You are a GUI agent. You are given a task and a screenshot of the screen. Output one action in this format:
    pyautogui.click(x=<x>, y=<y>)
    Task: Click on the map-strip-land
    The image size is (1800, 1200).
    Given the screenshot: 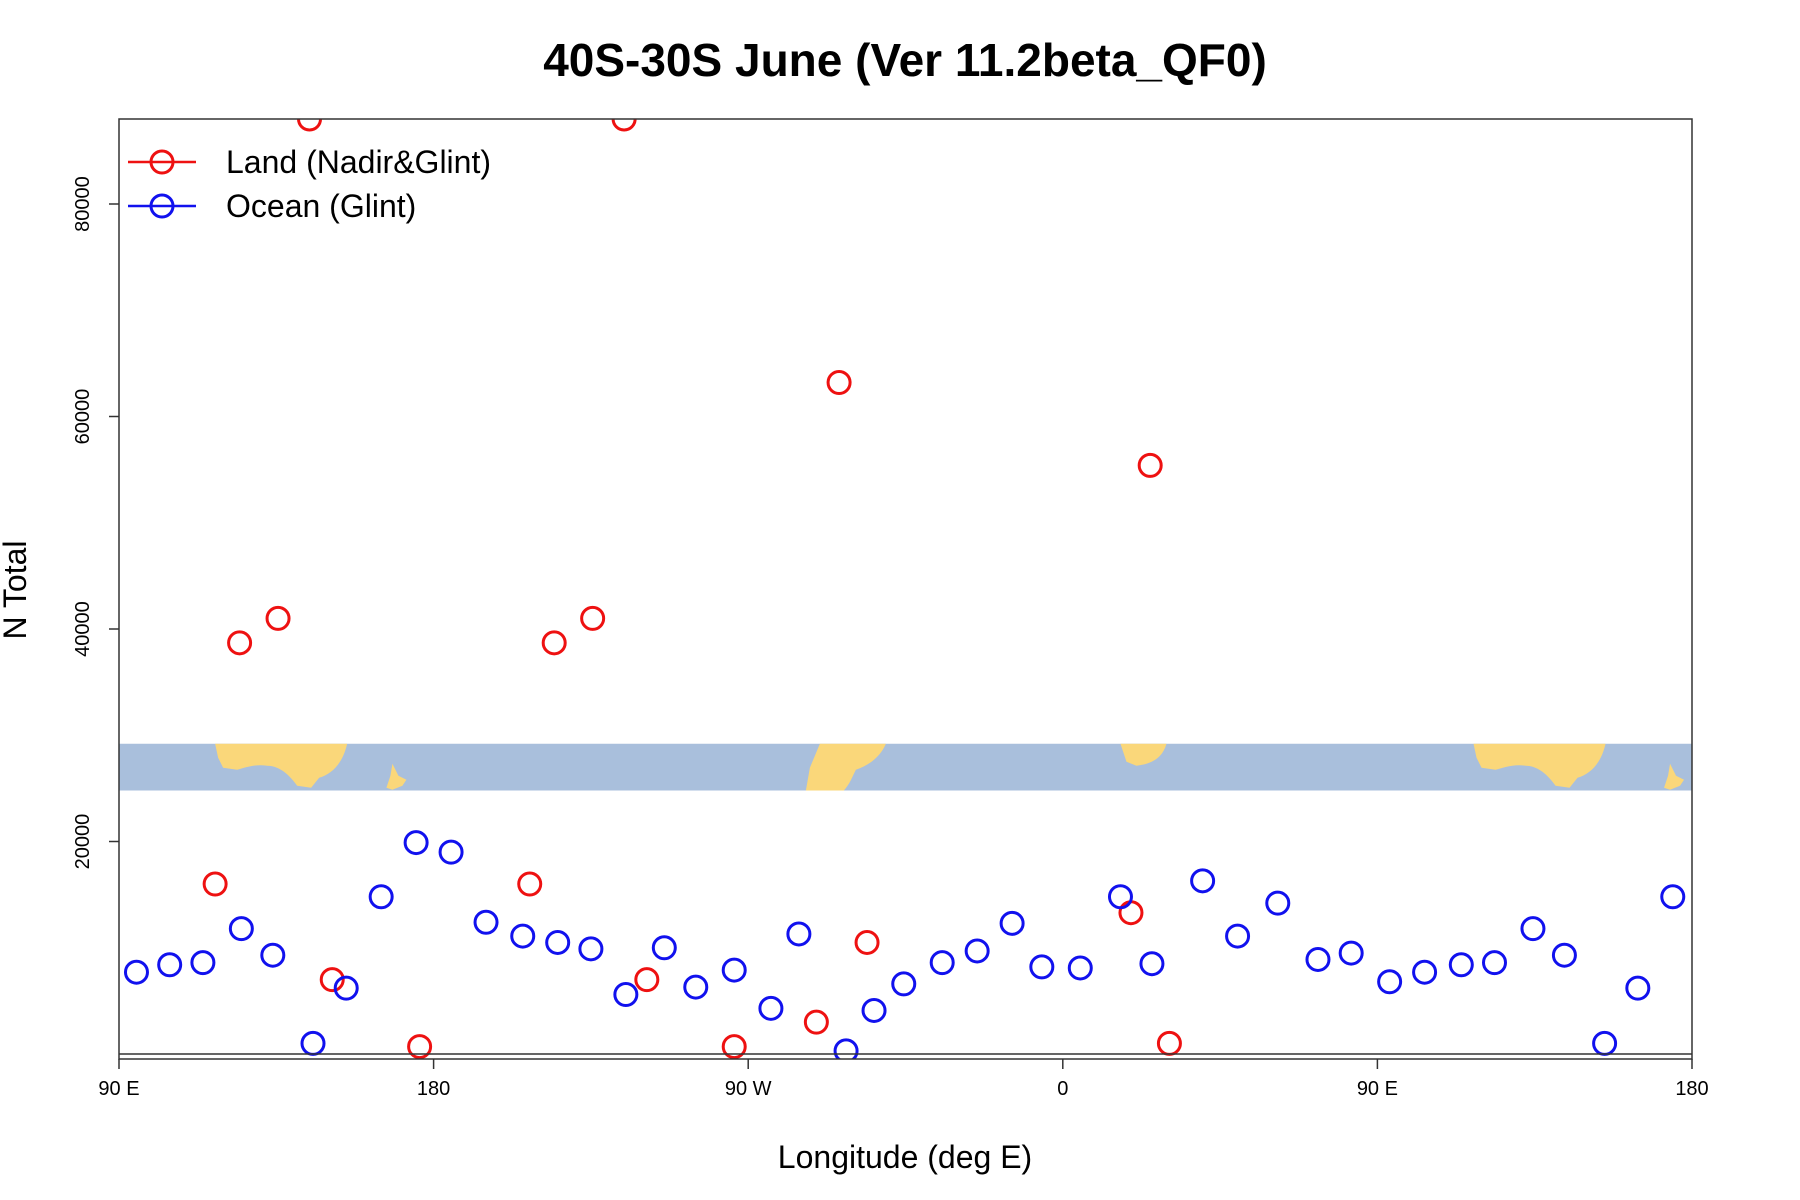 What is the action you would take?
    pyautogui.click(x=950, y=767)
    